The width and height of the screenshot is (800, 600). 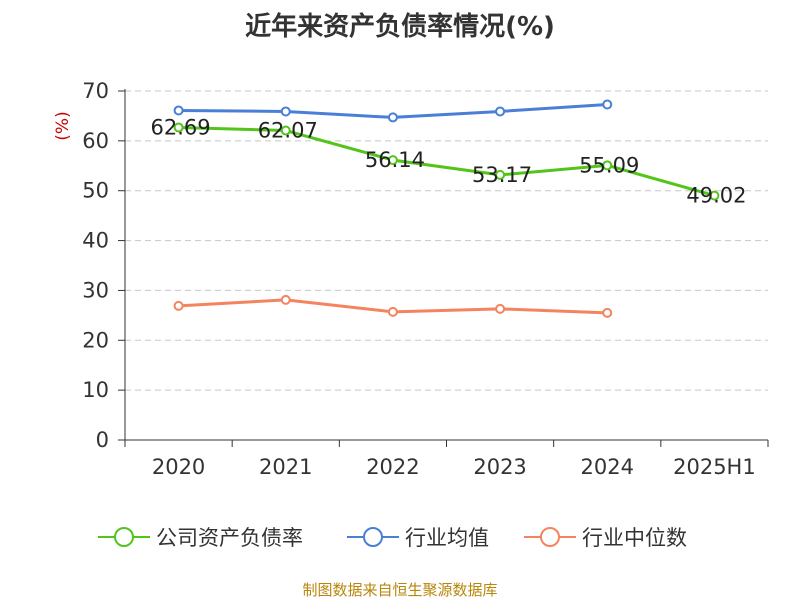 I want to click on y-tick-label: 70, so click(x=95, y=91).